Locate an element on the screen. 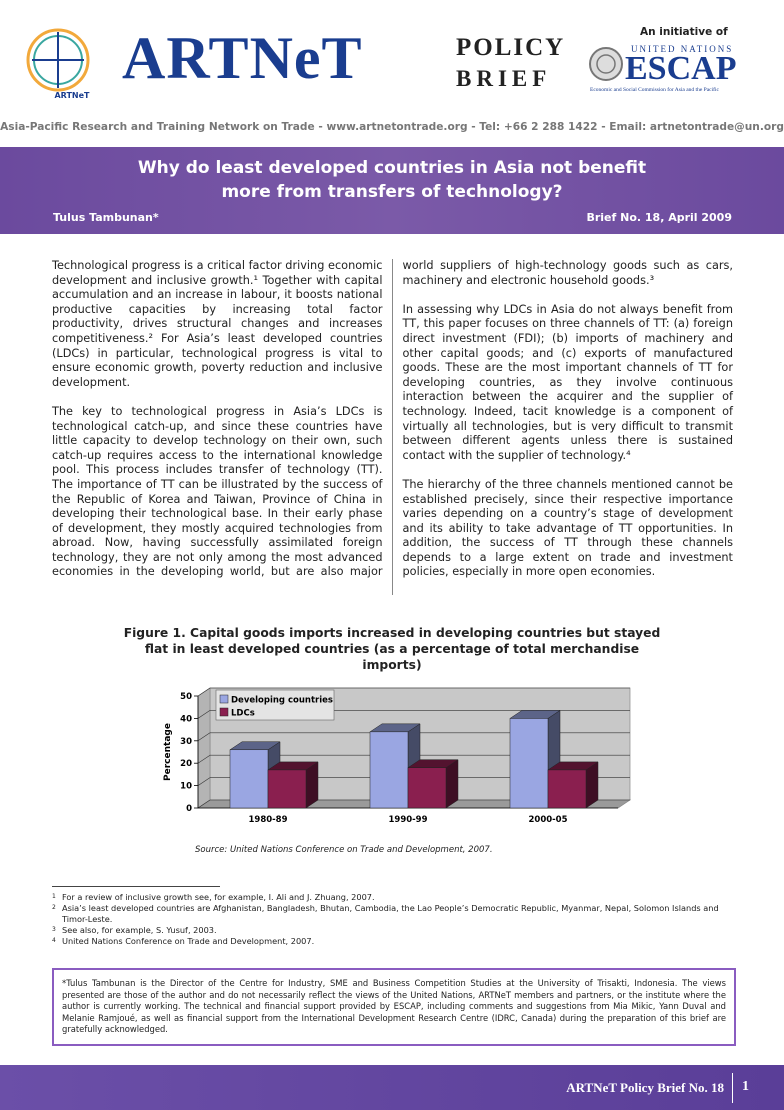  logo: ARTNeT is located at coordinates (58, 64).